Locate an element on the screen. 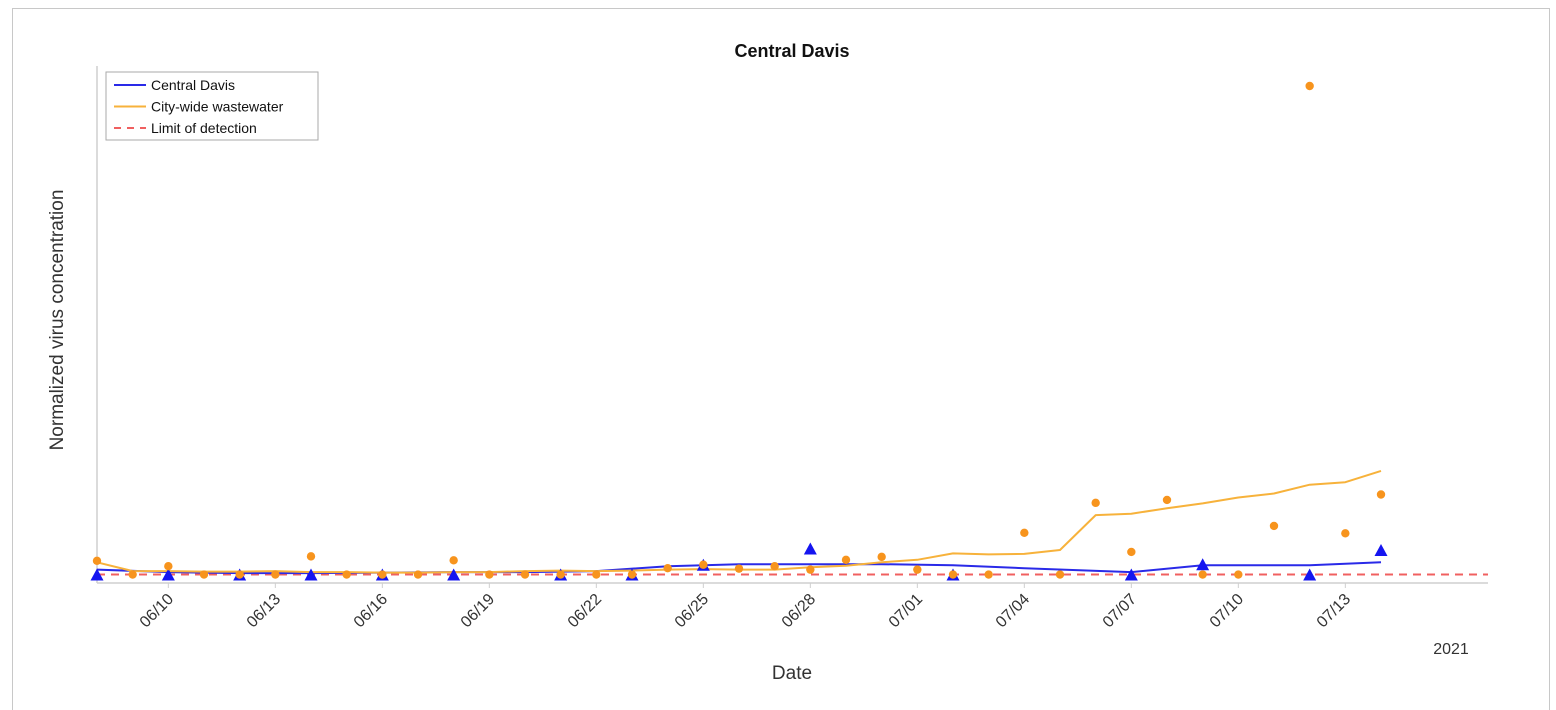 Image resolution: width=1556 pixels, height=710 pixels. x-tick-label: 06/22 is located at coordinates (585, 611).